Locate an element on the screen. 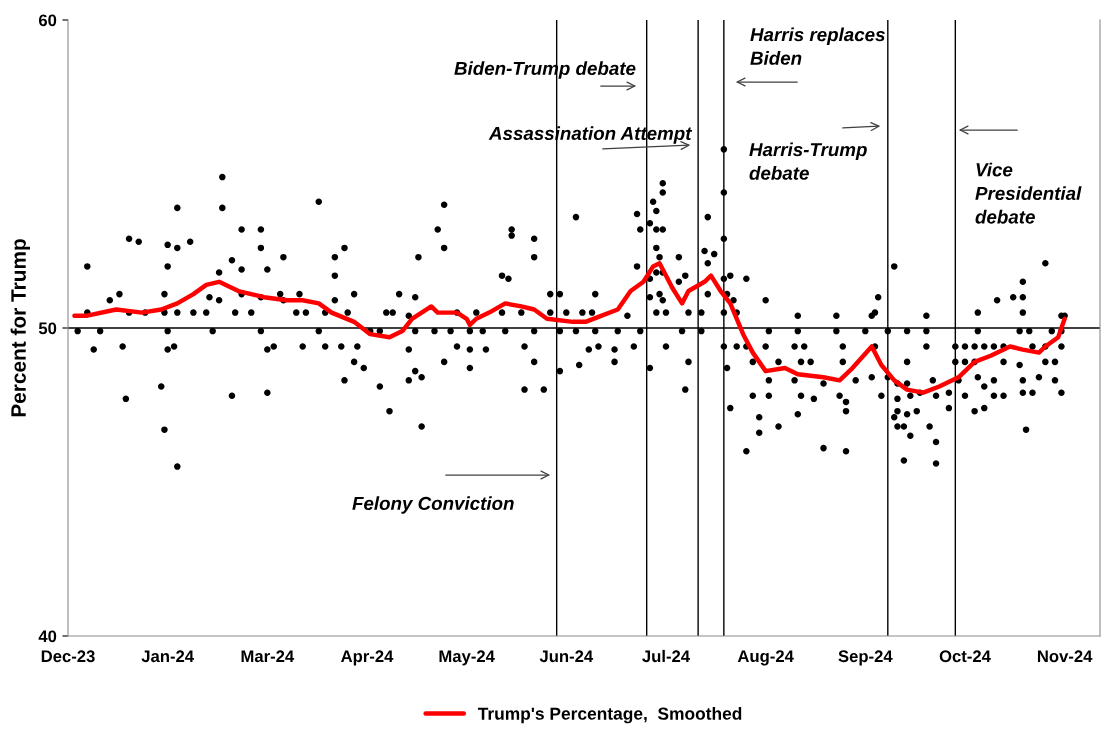 Image resolution: width=1107 pixels, height=732 pixels. x-tick-label: Oct-24 is located at coordinates (965, 656).